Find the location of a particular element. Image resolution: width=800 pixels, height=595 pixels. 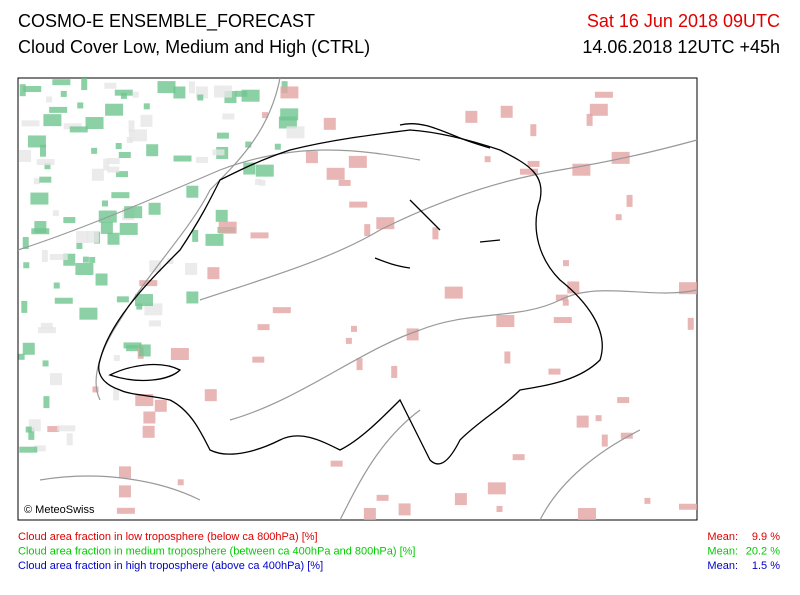

legend-mean-label: Mean: is located at coordinates (722, 551).